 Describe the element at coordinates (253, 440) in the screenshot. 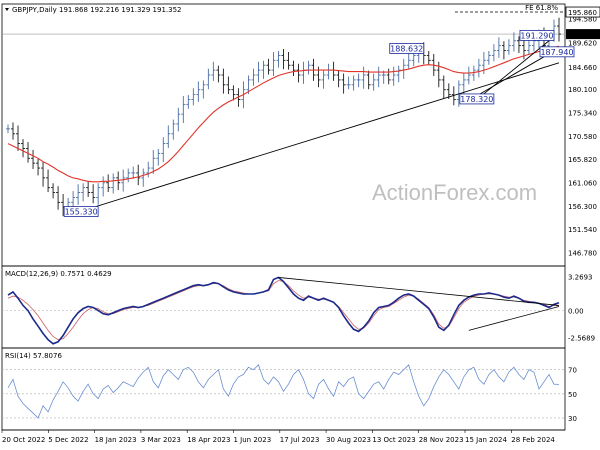

I see `x-tick-label: 1 Jun 2023` at that location.